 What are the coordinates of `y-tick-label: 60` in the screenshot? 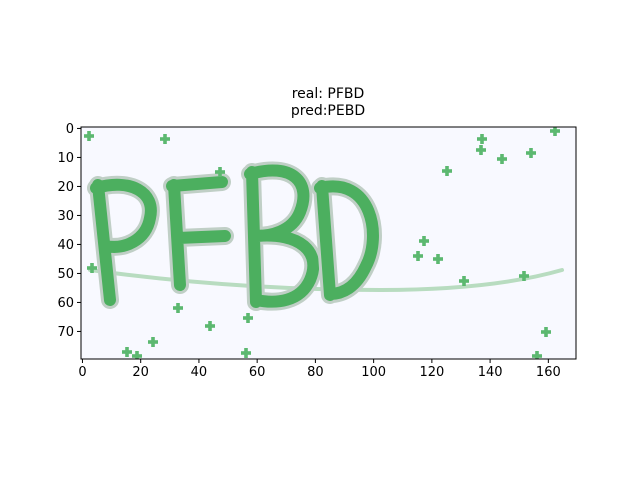 It's located at (65, 303).